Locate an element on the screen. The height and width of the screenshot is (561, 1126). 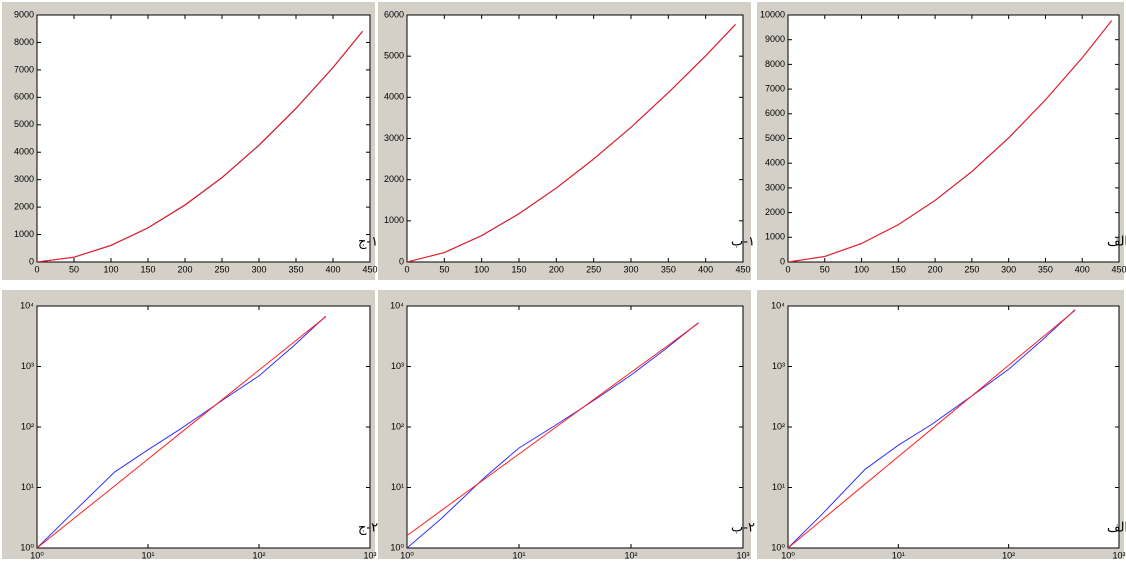
y-tick-label: 8000 is located at coordinates (775, 64).